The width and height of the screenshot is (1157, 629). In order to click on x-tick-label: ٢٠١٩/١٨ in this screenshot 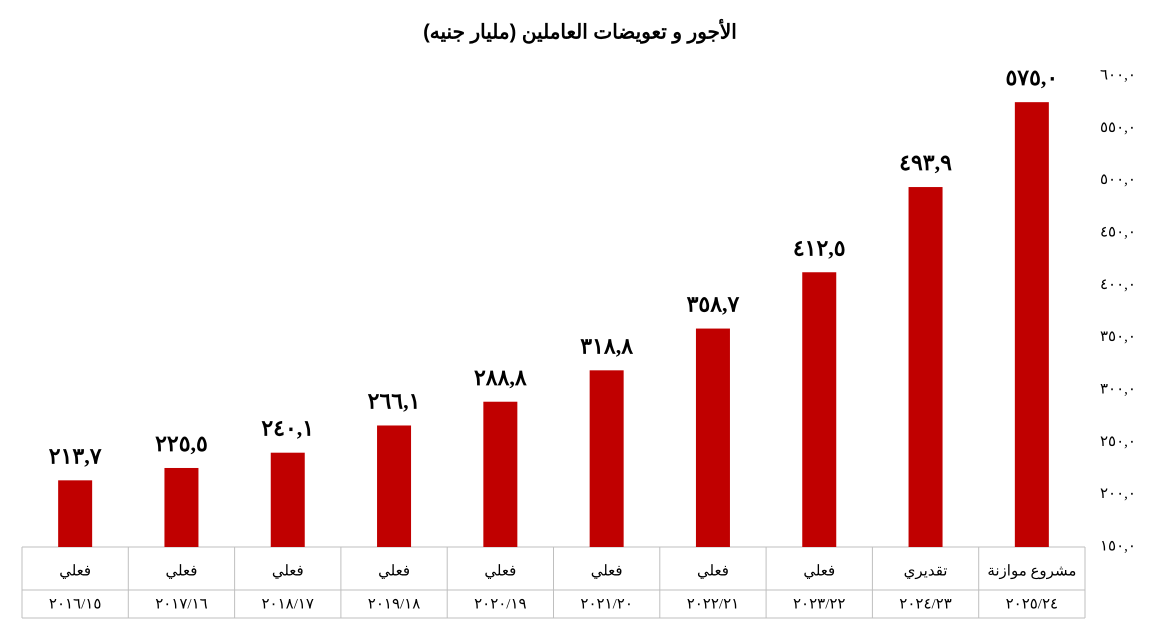, I will do `click(394, 604)`.